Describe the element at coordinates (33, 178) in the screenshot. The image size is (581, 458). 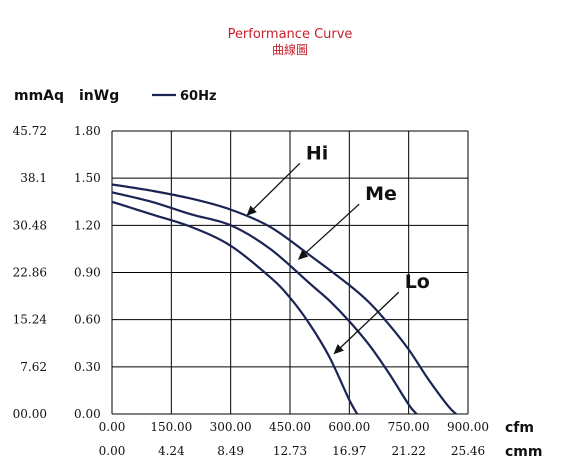
I see `y-tick-mmaq: 38.1` at that location.